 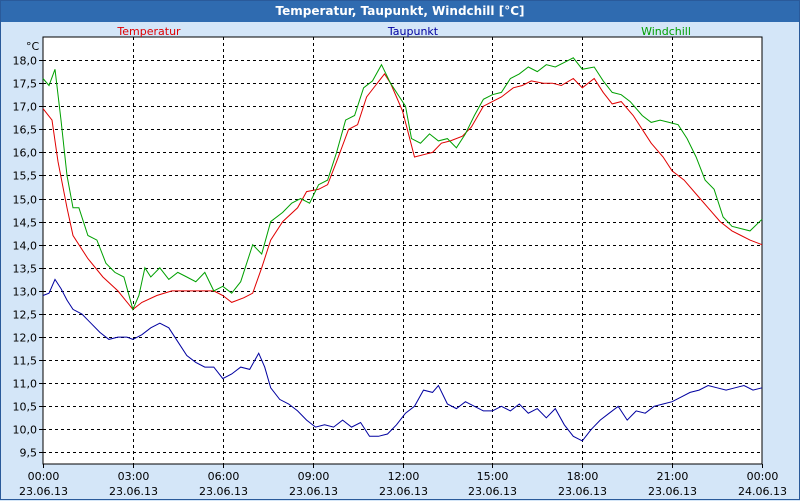 What do you see at coordinates (25, 361) in the screenshot?
I see `y-tick-label: 11,5` at bounding box center [25, 361].